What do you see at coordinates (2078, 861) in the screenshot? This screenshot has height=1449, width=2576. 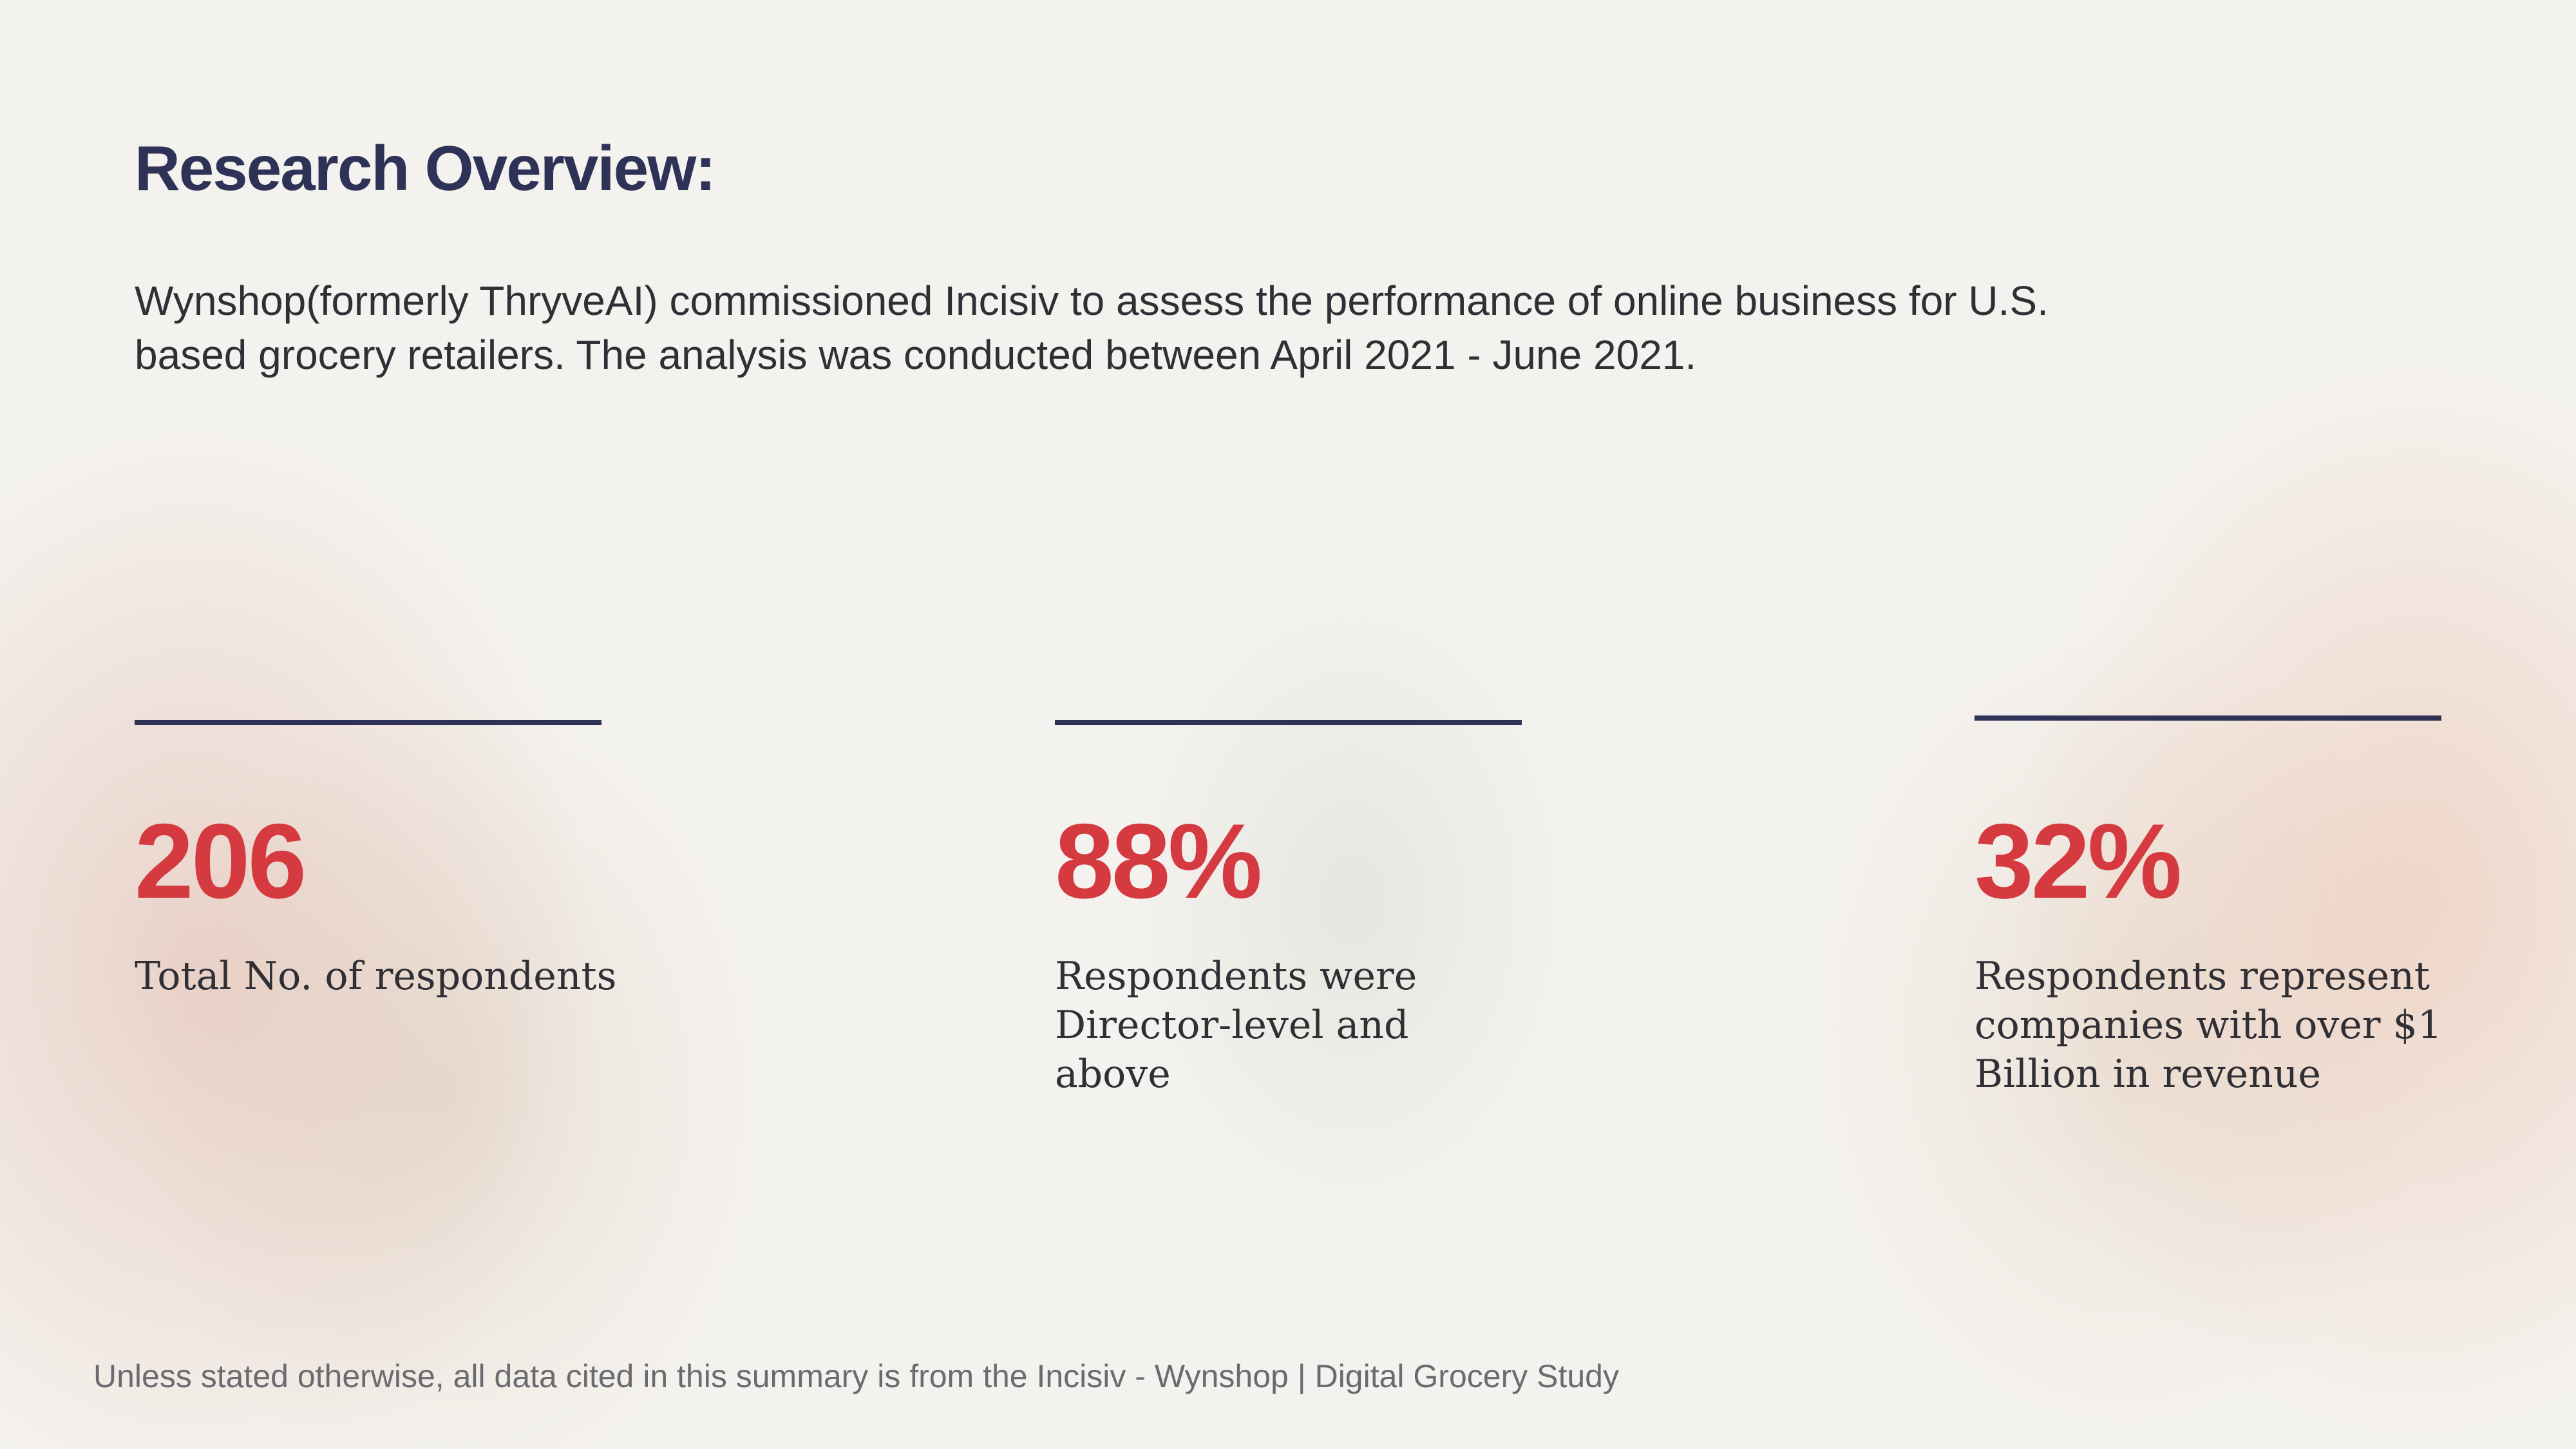 I see `stat-value: 32%` at bounding box center [2078, 861].